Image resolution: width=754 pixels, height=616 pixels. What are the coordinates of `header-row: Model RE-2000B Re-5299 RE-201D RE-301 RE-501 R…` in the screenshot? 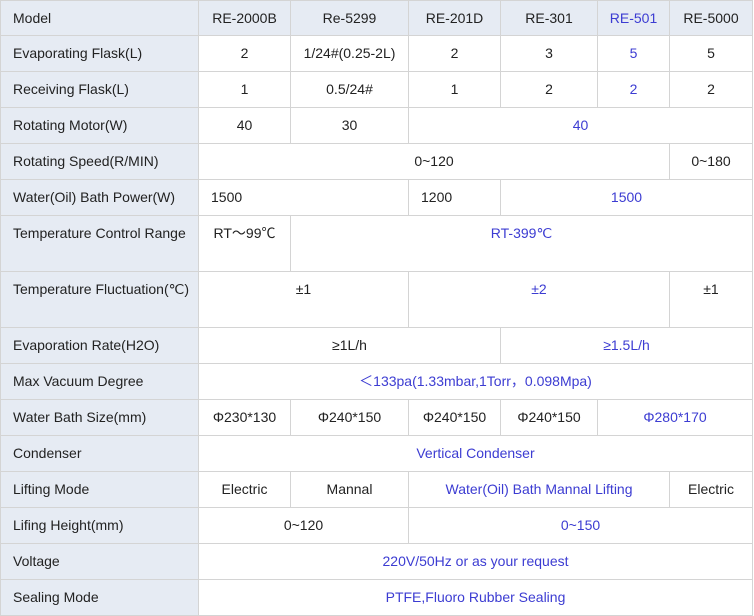 It's located at (376, 18).